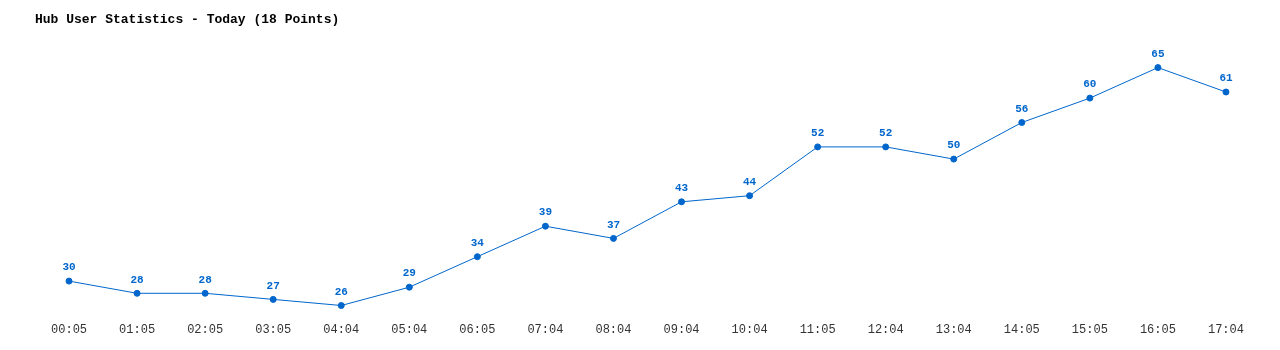 The height and width of the screenshot is (350, 1280). What do you see at coordinates (341, 329) in the screenshot?
I see `x-tick-label: 04:04` at bounding box center [341, 329].